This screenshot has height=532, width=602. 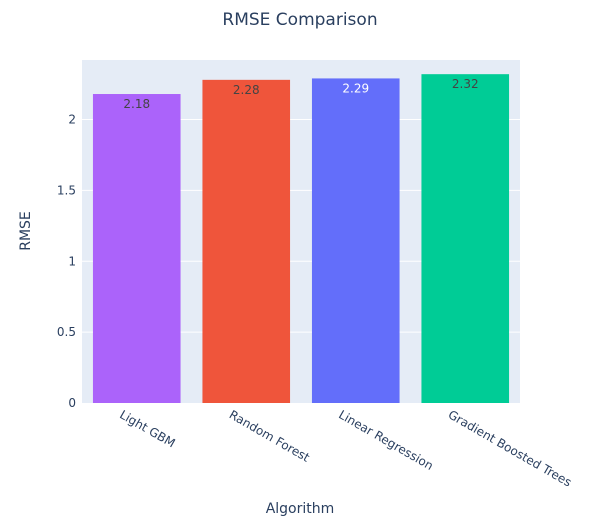 What do you see at coordinates (66, 261) in the screenshot?
I see `y-tick-labels: 0 0.5 1 1.5 2` at bounding box center [66, 261].